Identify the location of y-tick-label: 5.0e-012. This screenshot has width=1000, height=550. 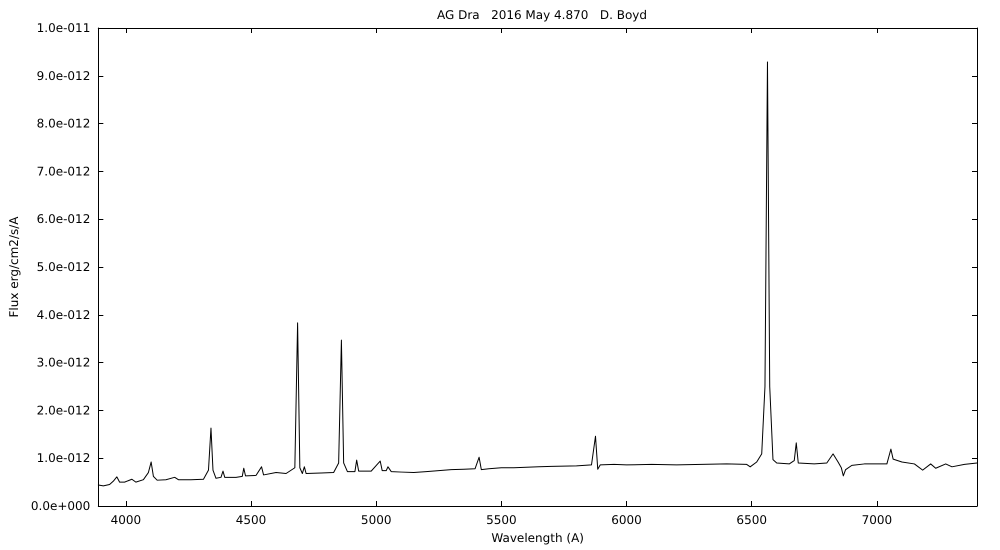
(63, 267).